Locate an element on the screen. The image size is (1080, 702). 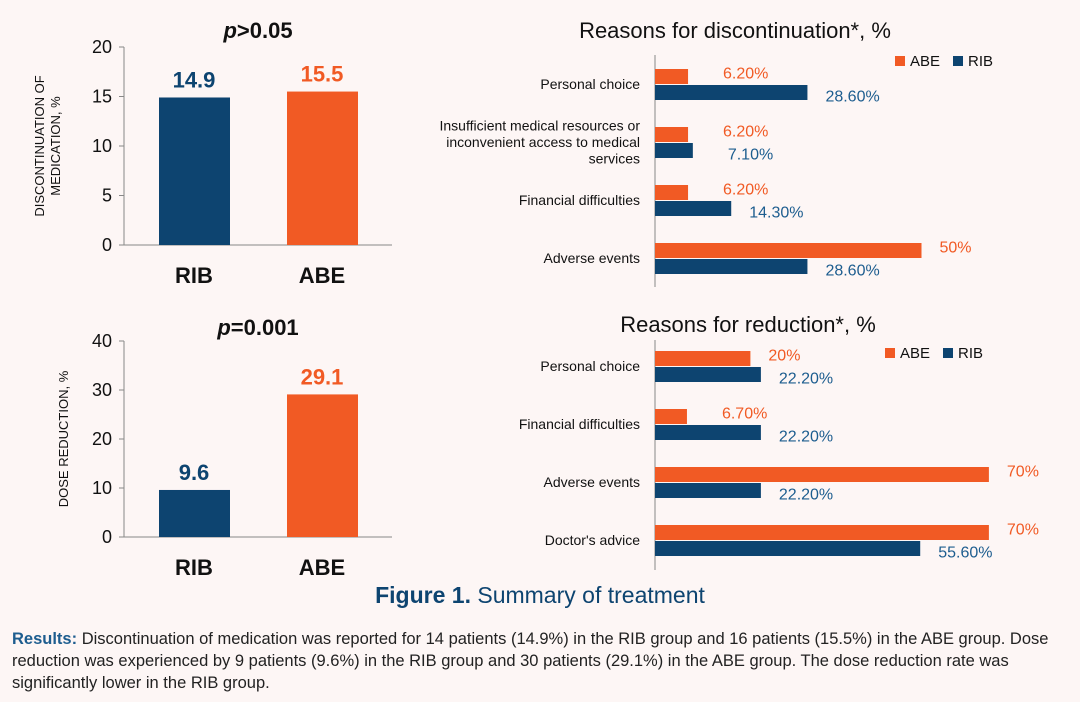
data-label: 7.10% is located at coordinates (750, 155).